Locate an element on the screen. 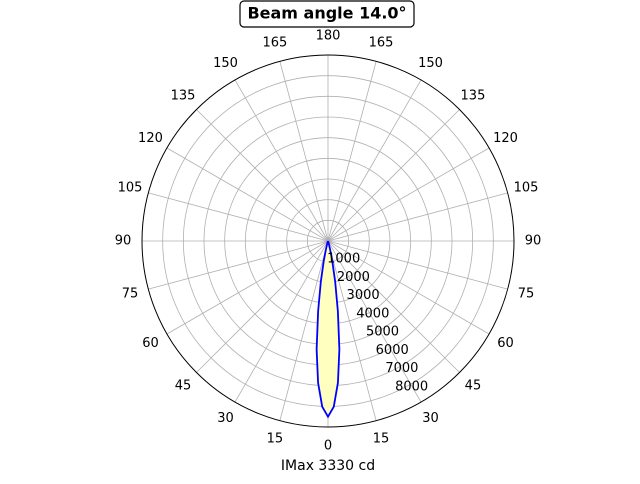 The image size is (640, 484). beam-line is located at coordinates (328, 329).